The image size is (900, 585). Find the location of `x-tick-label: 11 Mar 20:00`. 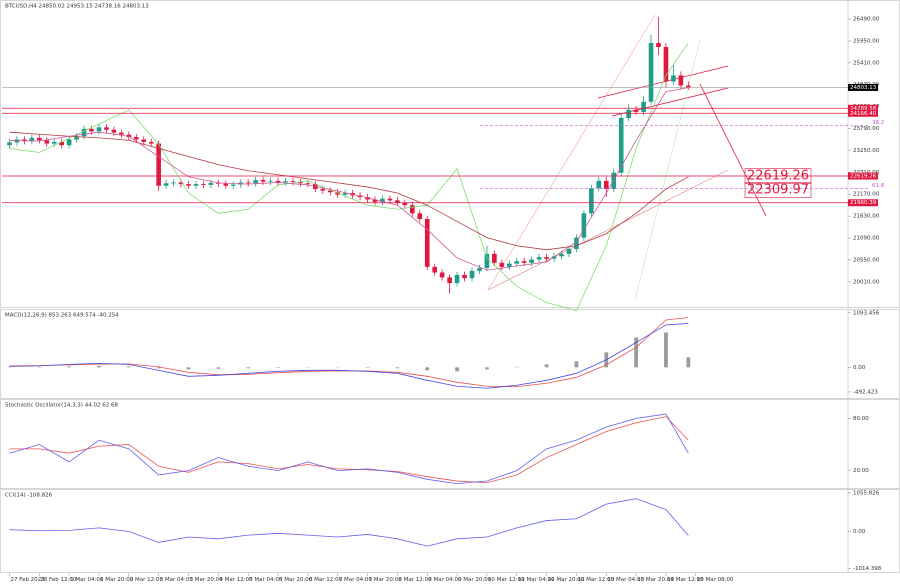

x-tick-label: 11 Mar 20:00 is located at coordinates (566, 580).